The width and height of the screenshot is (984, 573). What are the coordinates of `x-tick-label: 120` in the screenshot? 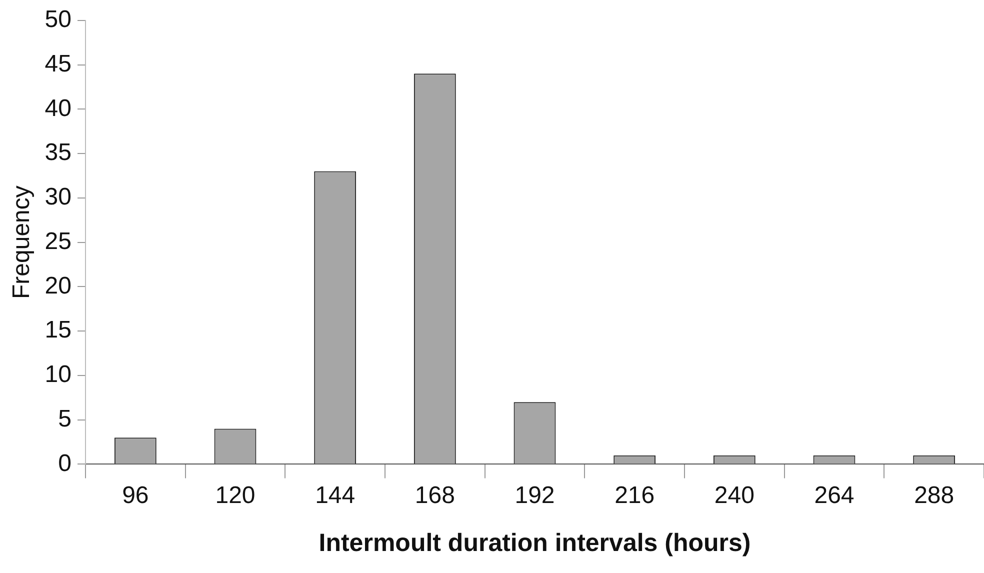 It's located at (235, 496).